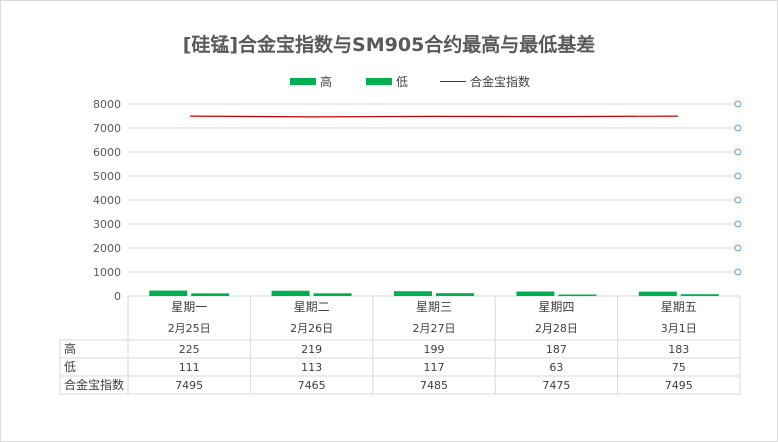 Image resolution: width=778 pixels, height=442 pixels. Describe the element at coordinates (678, 349) in the screenshot. I see `table-cell-value: 183` at that location.